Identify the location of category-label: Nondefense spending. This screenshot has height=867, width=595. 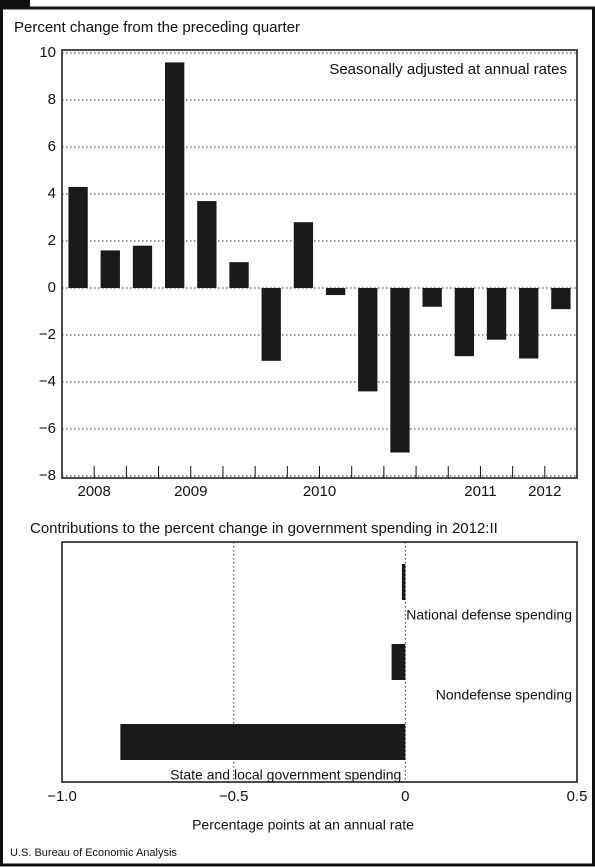
(504, 695).